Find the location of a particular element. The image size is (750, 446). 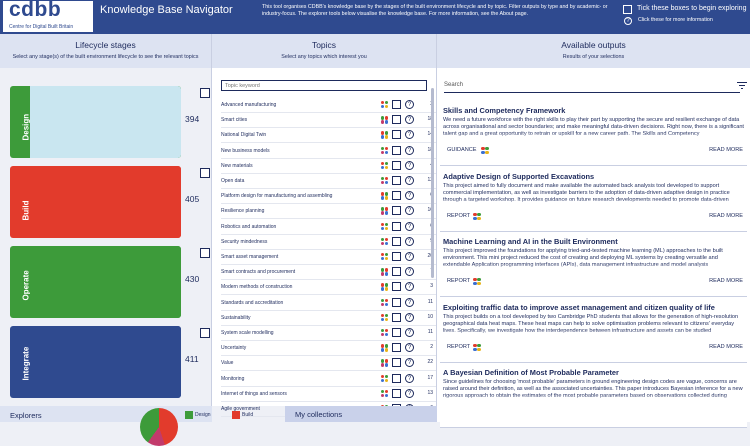

topics-scrollbar is located at coordinates (432, 183).